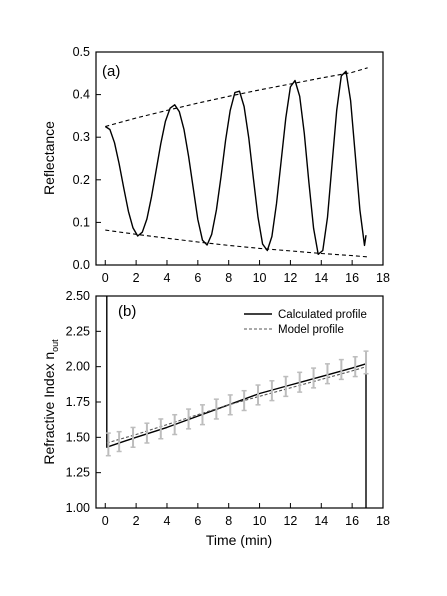  What do you see at coordinates (81, 222) in the screenshot?
I see `panel-a-ytick-label: 0.1` at bounding box center [81, 222].